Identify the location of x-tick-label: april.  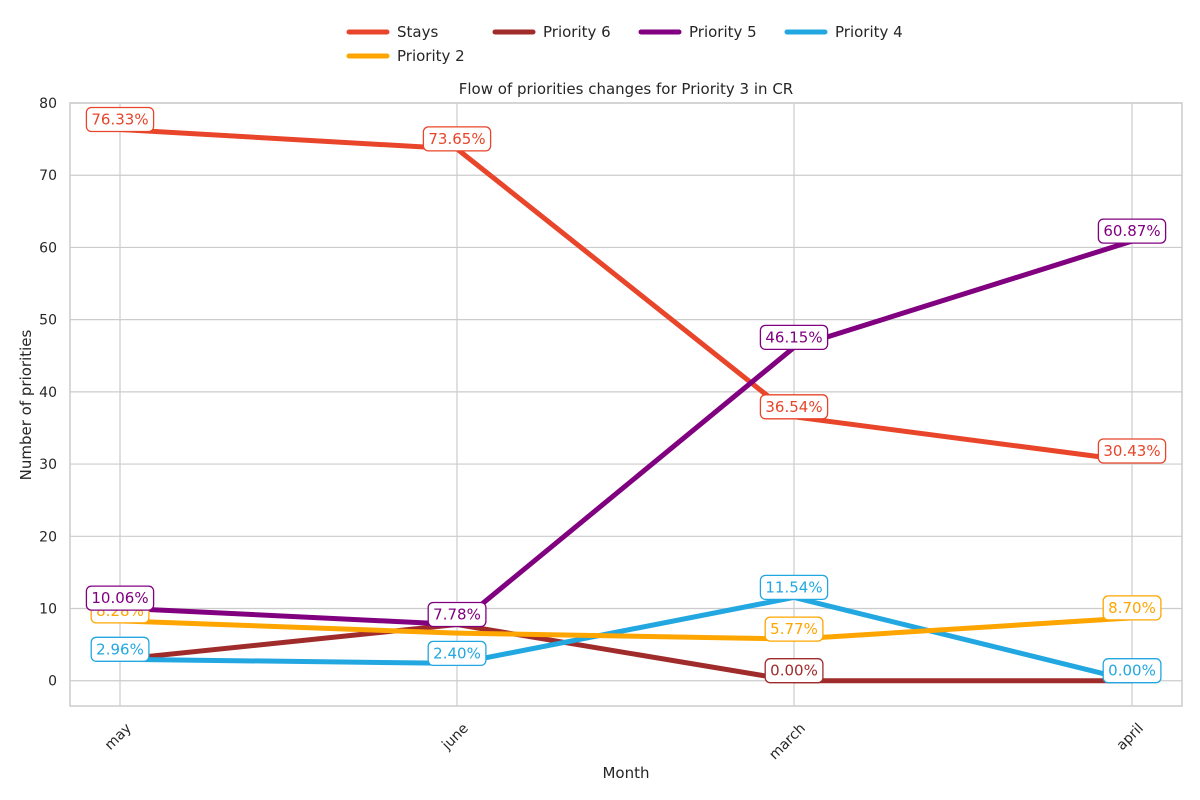
(1130, 737).